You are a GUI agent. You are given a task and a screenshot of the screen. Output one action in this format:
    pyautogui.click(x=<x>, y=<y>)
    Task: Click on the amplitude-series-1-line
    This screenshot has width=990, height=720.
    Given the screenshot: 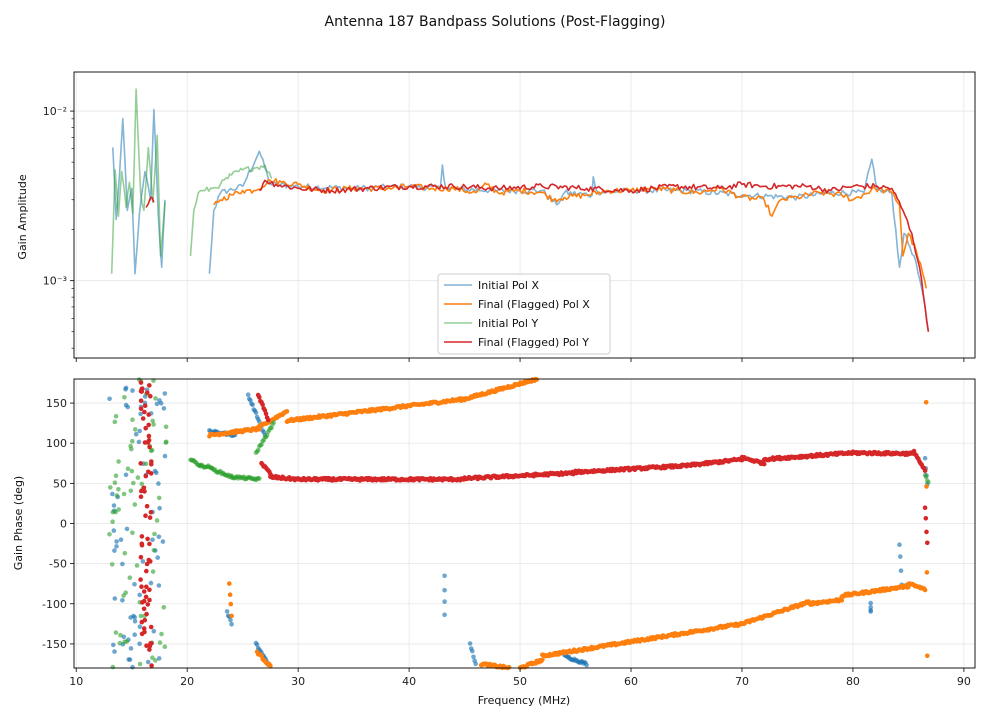 What is the action you would take?
    pyautogui.click(x=570, y=233)
    